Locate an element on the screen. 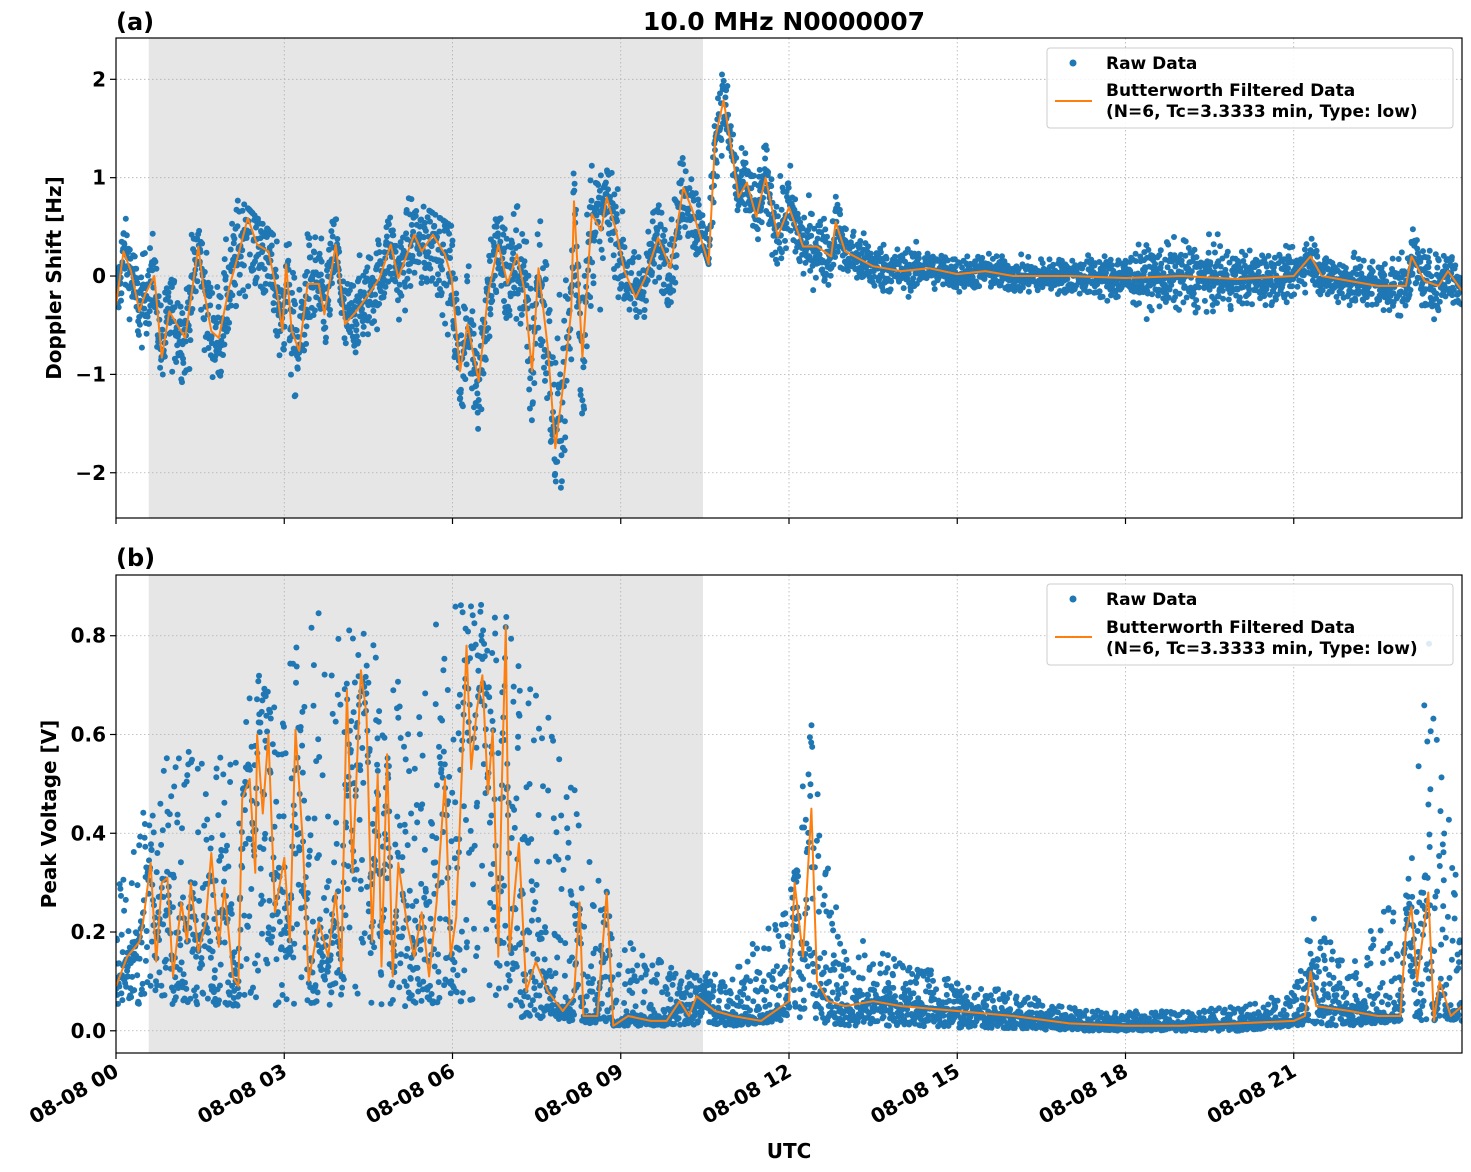 This screenshot has width=1471, height=1172. y-axis-label: Doppler Shift [Hz] is located at coordinates (54, 278).